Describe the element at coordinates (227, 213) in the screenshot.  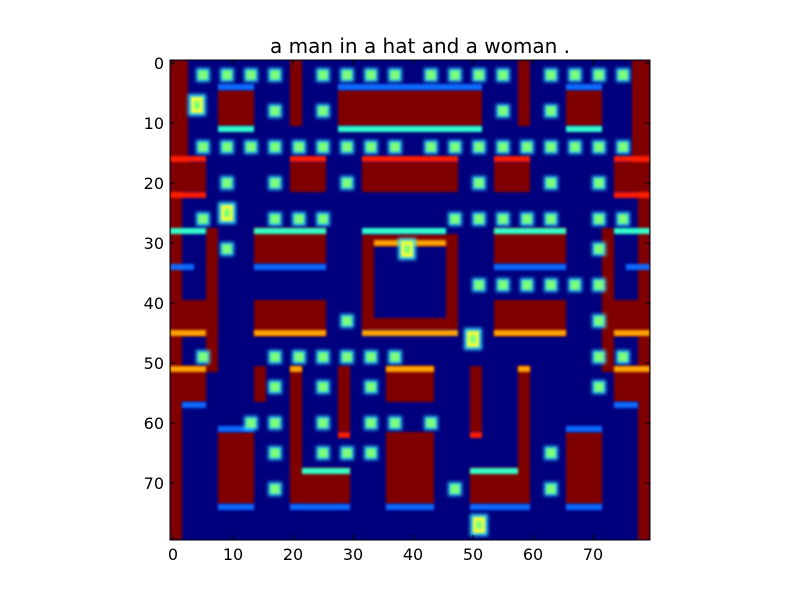
I see `player-sprite-hat-icon` at that location.